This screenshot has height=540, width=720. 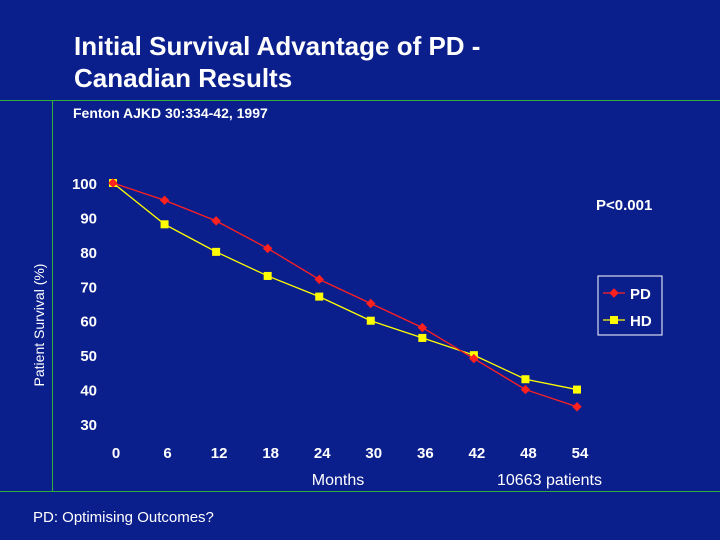 What do you see at coordinates (277, 46) in the screenshot?
I see `title-line-1: Initial Survival Advantage of PD -` at bounding box center [277, 46].